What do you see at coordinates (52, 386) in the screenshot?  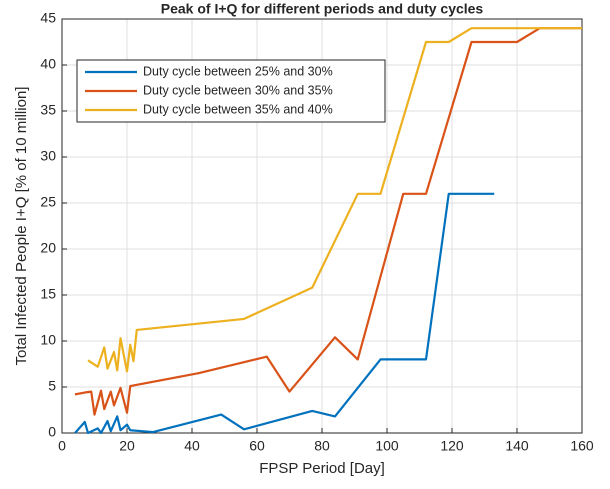 I see `y-tick-label: 5` at bounding box center [52, 386].